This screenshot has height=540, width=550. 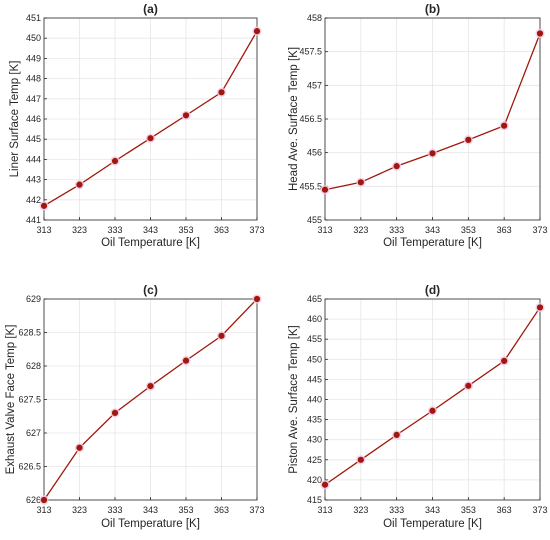 I want to click on y-tick-label: 455.5, so click(x=310, y=186).